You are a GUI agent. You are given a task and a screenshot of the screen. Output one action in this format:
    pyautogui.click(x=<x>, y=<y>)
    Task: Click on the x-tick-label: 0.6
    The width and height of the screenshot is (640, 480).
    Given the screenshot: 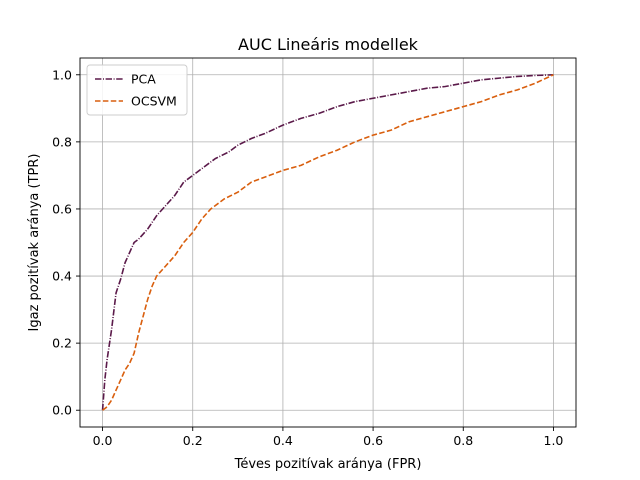 What is the action you would take?
    pyautogui.click(x=373, y=440)
    